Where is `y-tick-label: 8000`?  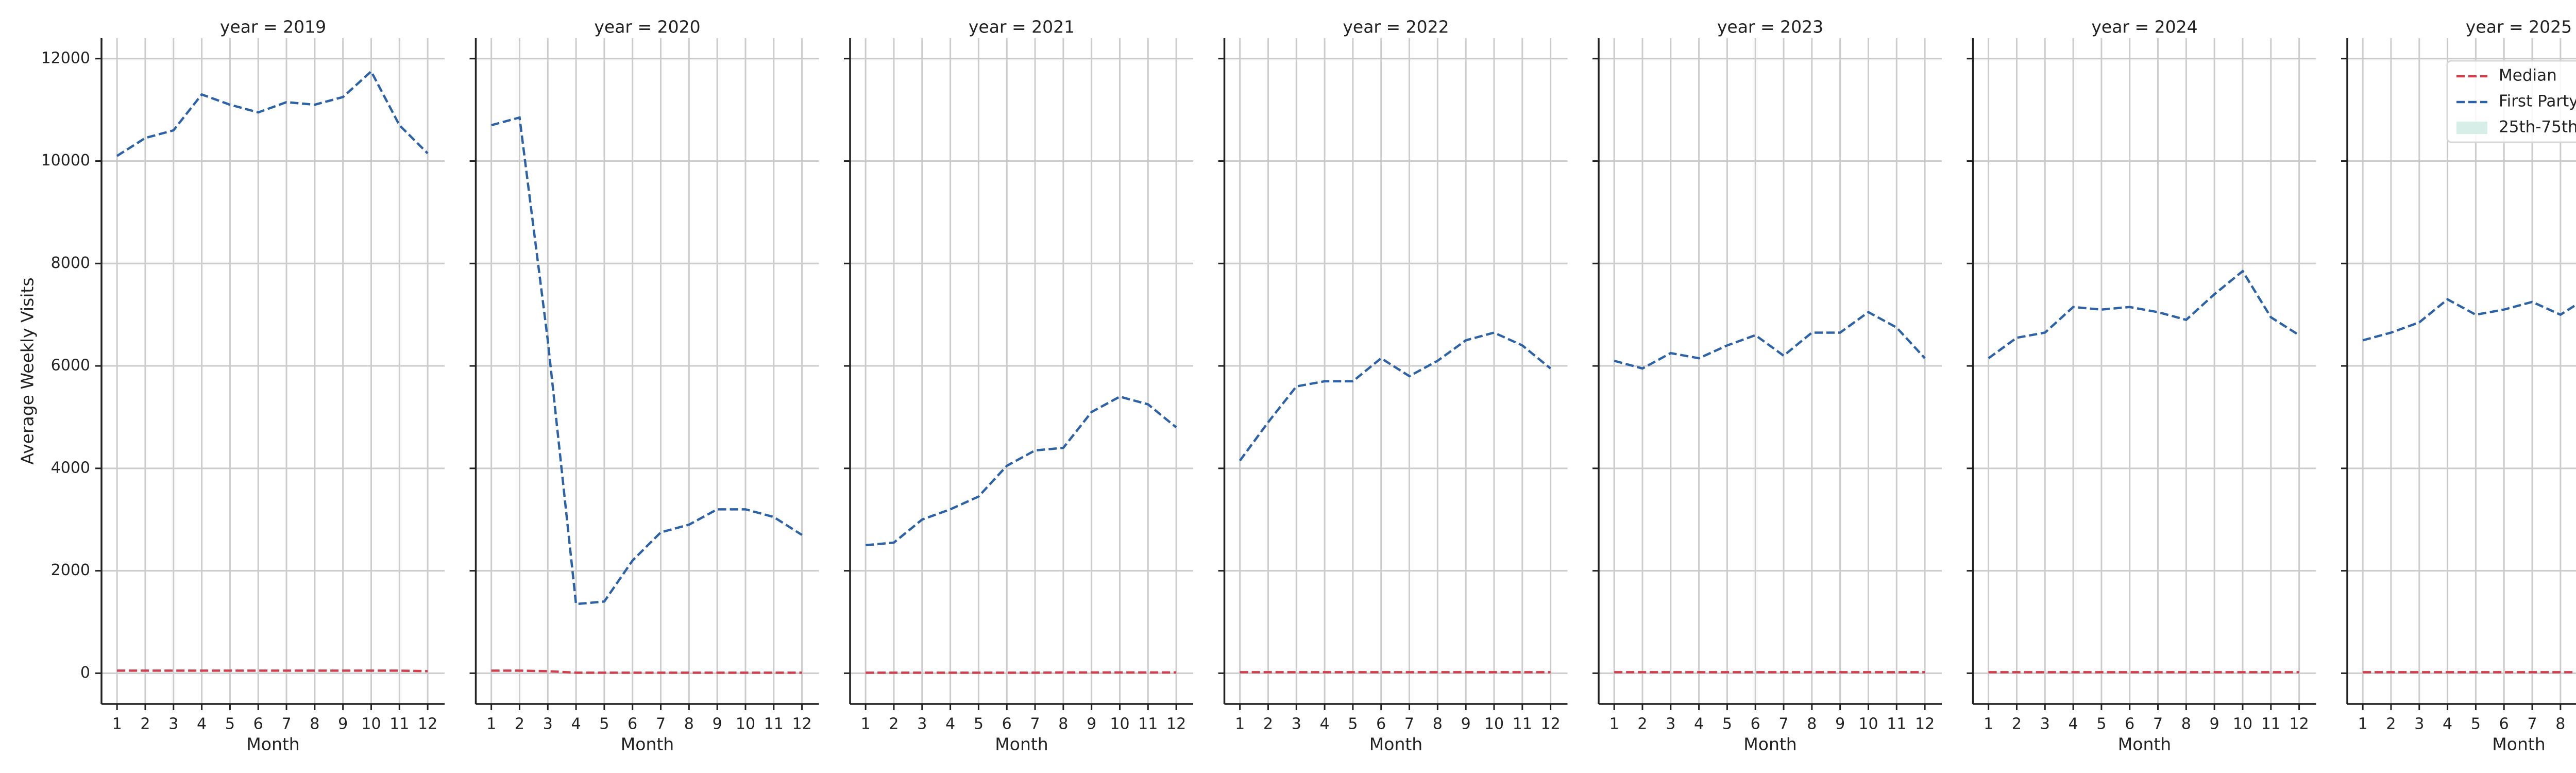 y-tick-label: 8000 is located at coordinates (70, 263).